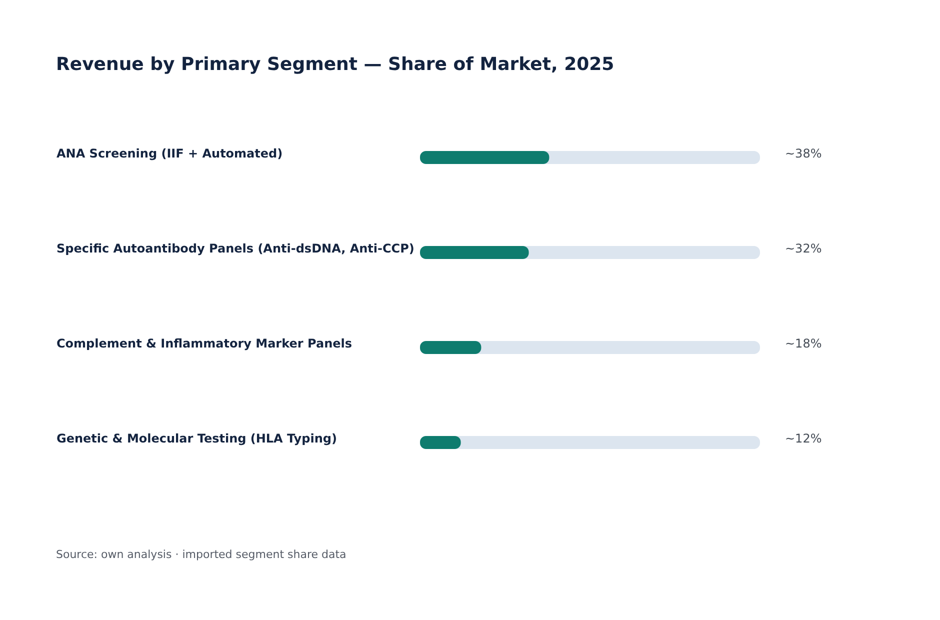 This screenshot has height=620, width=940. Describe the element at coordinates (204, 343) in the screenshot. I see `y-tick-label: Complement & Inflammatory Marker Panels` at that location.